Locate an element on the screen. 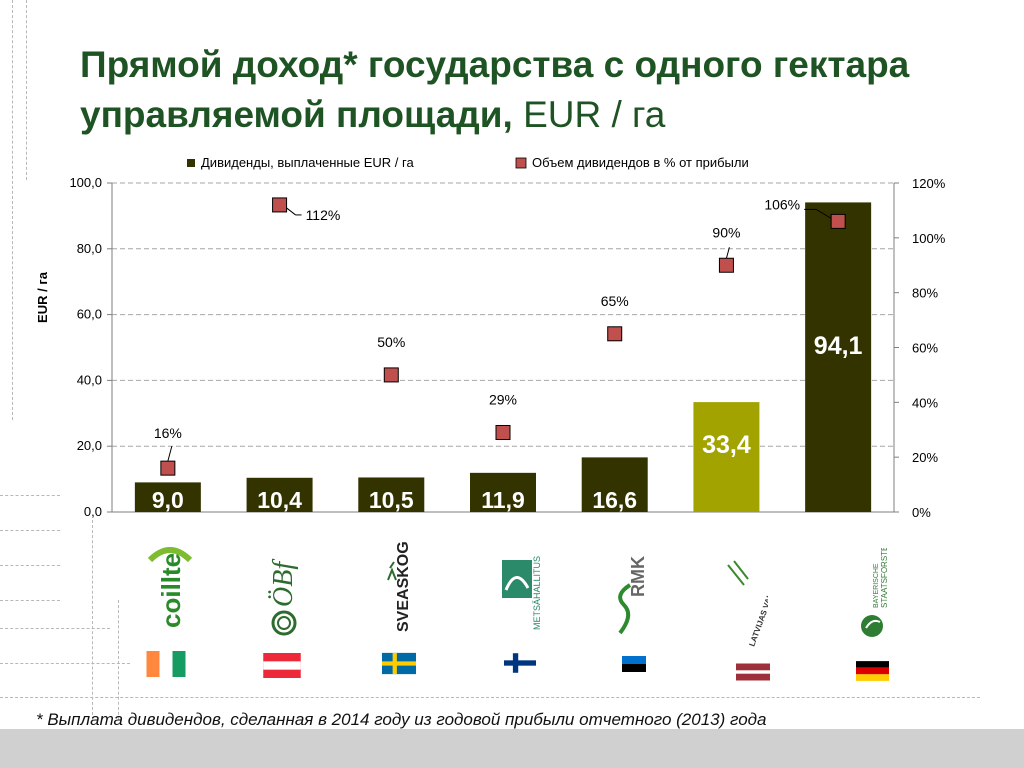 This screenshot has height=768, width=1024. y2-tick-label: 80% is located at coordinates (925, 293).